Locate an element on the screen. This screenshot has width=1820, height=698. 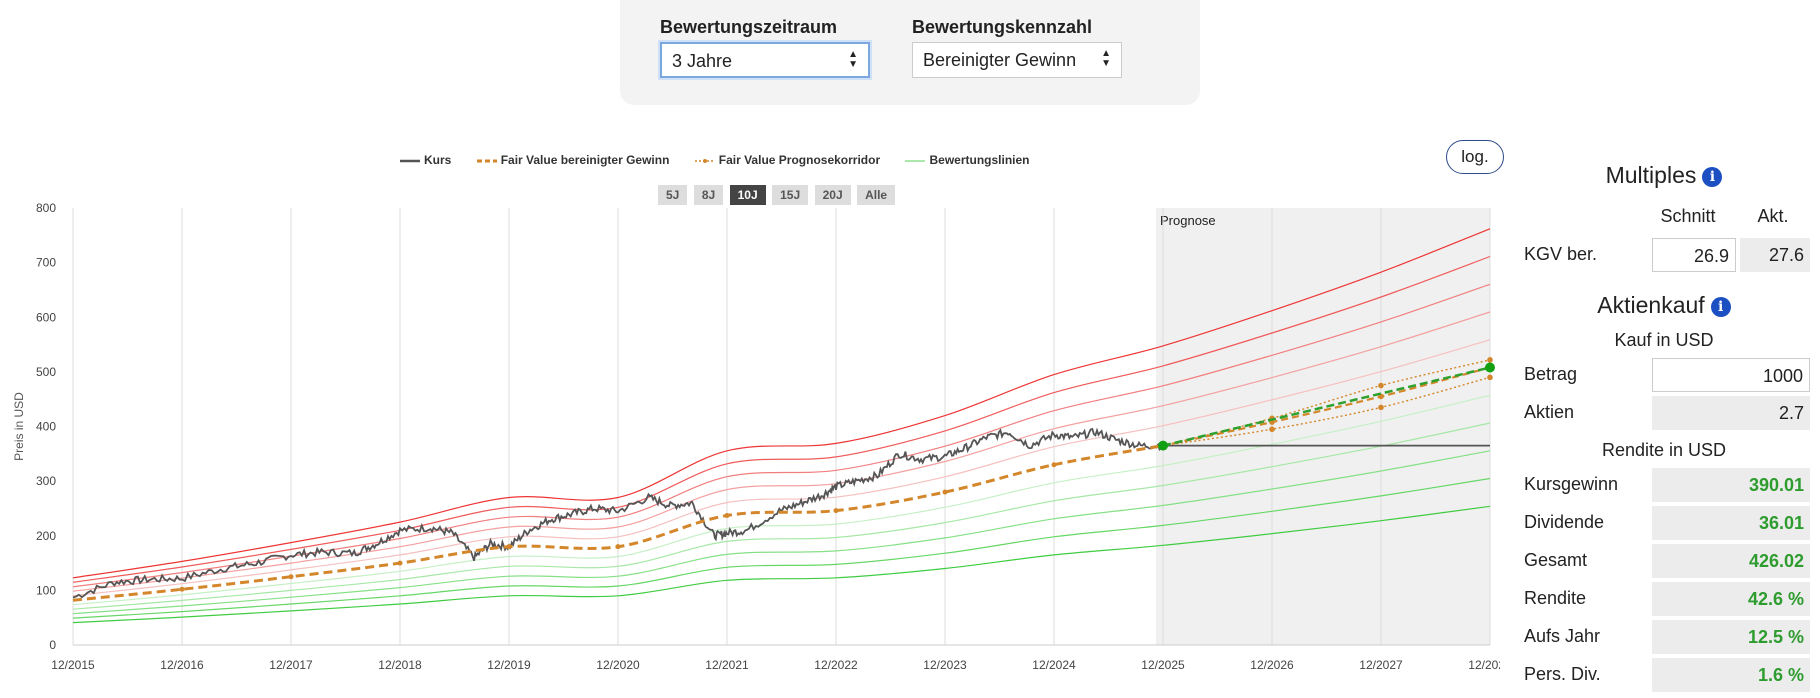
return-row: Dividende 36.01 is located at coordinates (1664, 523).